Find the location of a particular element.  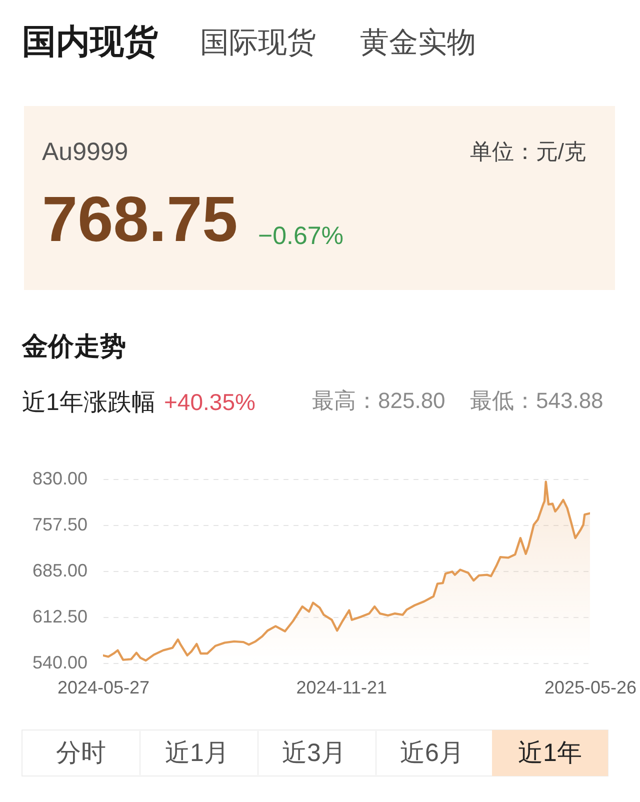

text: −0.67% is located at coordinates (301, 236).